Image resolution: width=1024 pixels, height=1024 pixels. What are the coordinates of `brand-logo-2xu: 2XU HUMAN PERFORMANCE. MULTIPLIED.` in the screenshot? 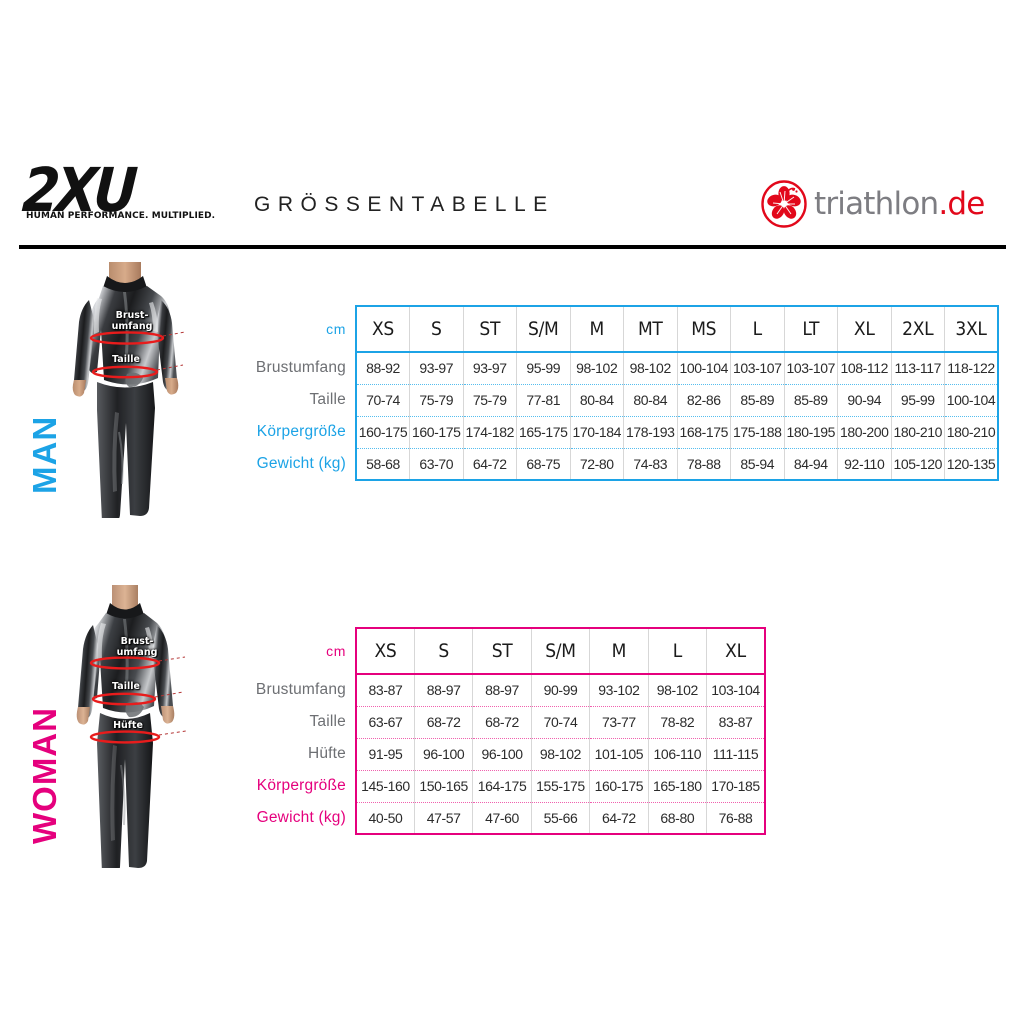 It's located at (126, 190).